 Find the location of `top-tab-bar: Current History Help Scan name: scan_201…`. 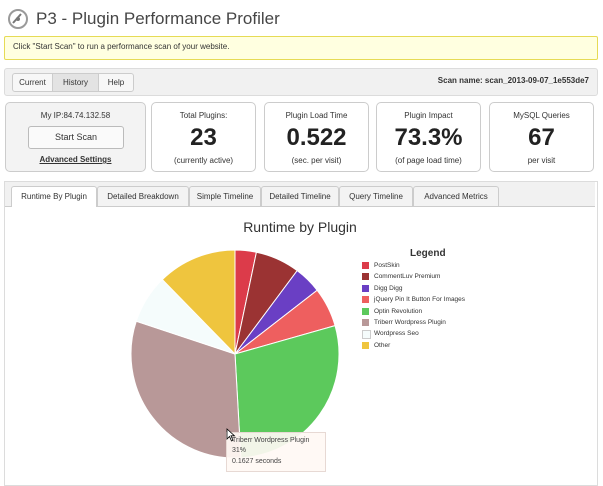

top-tab-bar: Current History Help Scan name: scan_201… is located at coordinates (301, 82).